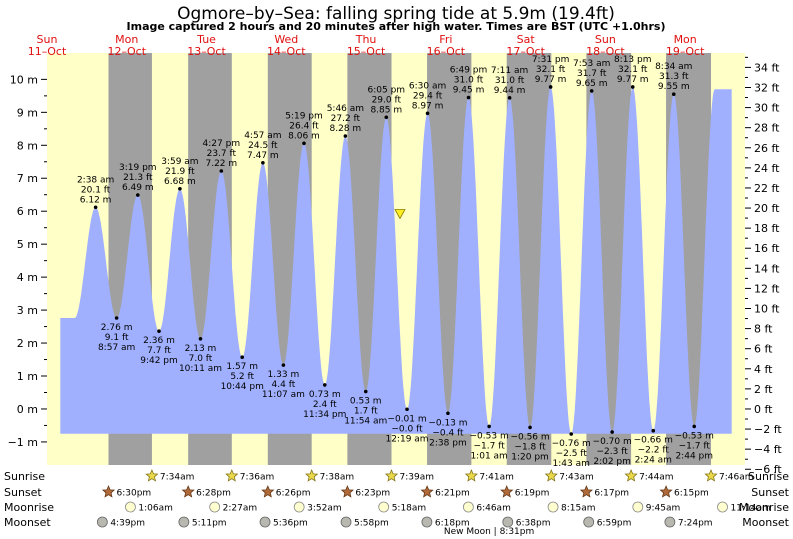 The height and width of the screenshot is (539, 793). Describe the element at coordinates (27, 261) in the screenshot. I see `left-axis-meters: −1 m 0 m 1 m 2 m 3 m 4 m 5 m 6 m 7 m 8 m 9 m 10 m` at that location.